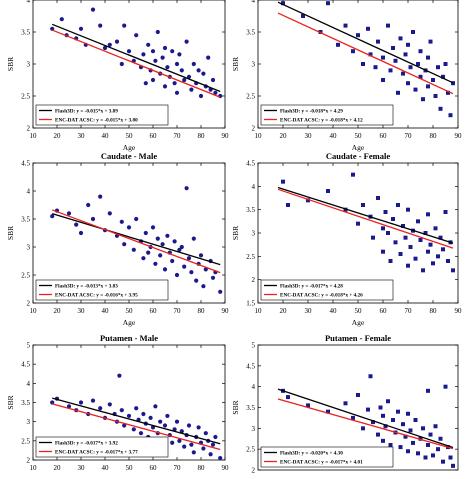 The height and width of the screenshot is (479, 474). Describe the element at coordinates (311, 454) in the screenshot. I see `legend-entry: Flash3D: y = -0.020*x + 4.30` at that location.